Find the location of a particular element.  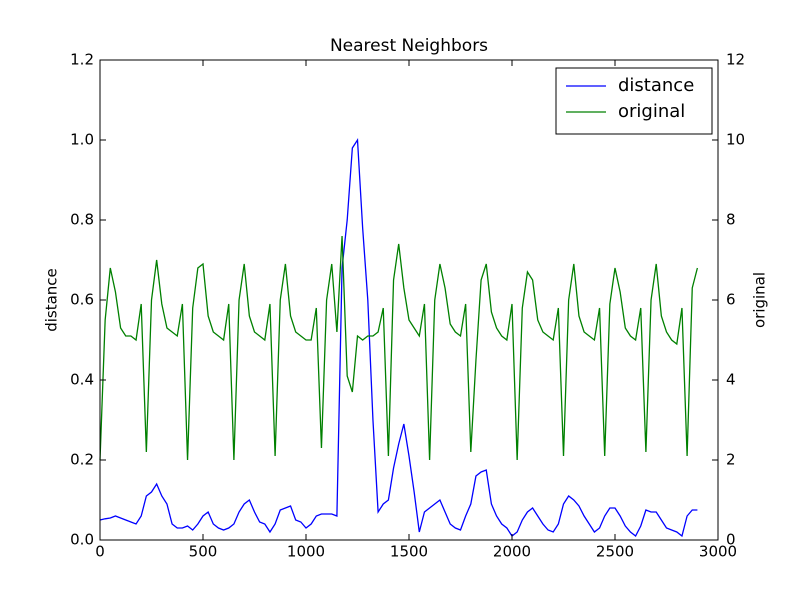

y2-tick-label: 2 is located at coordinates (731, 460).